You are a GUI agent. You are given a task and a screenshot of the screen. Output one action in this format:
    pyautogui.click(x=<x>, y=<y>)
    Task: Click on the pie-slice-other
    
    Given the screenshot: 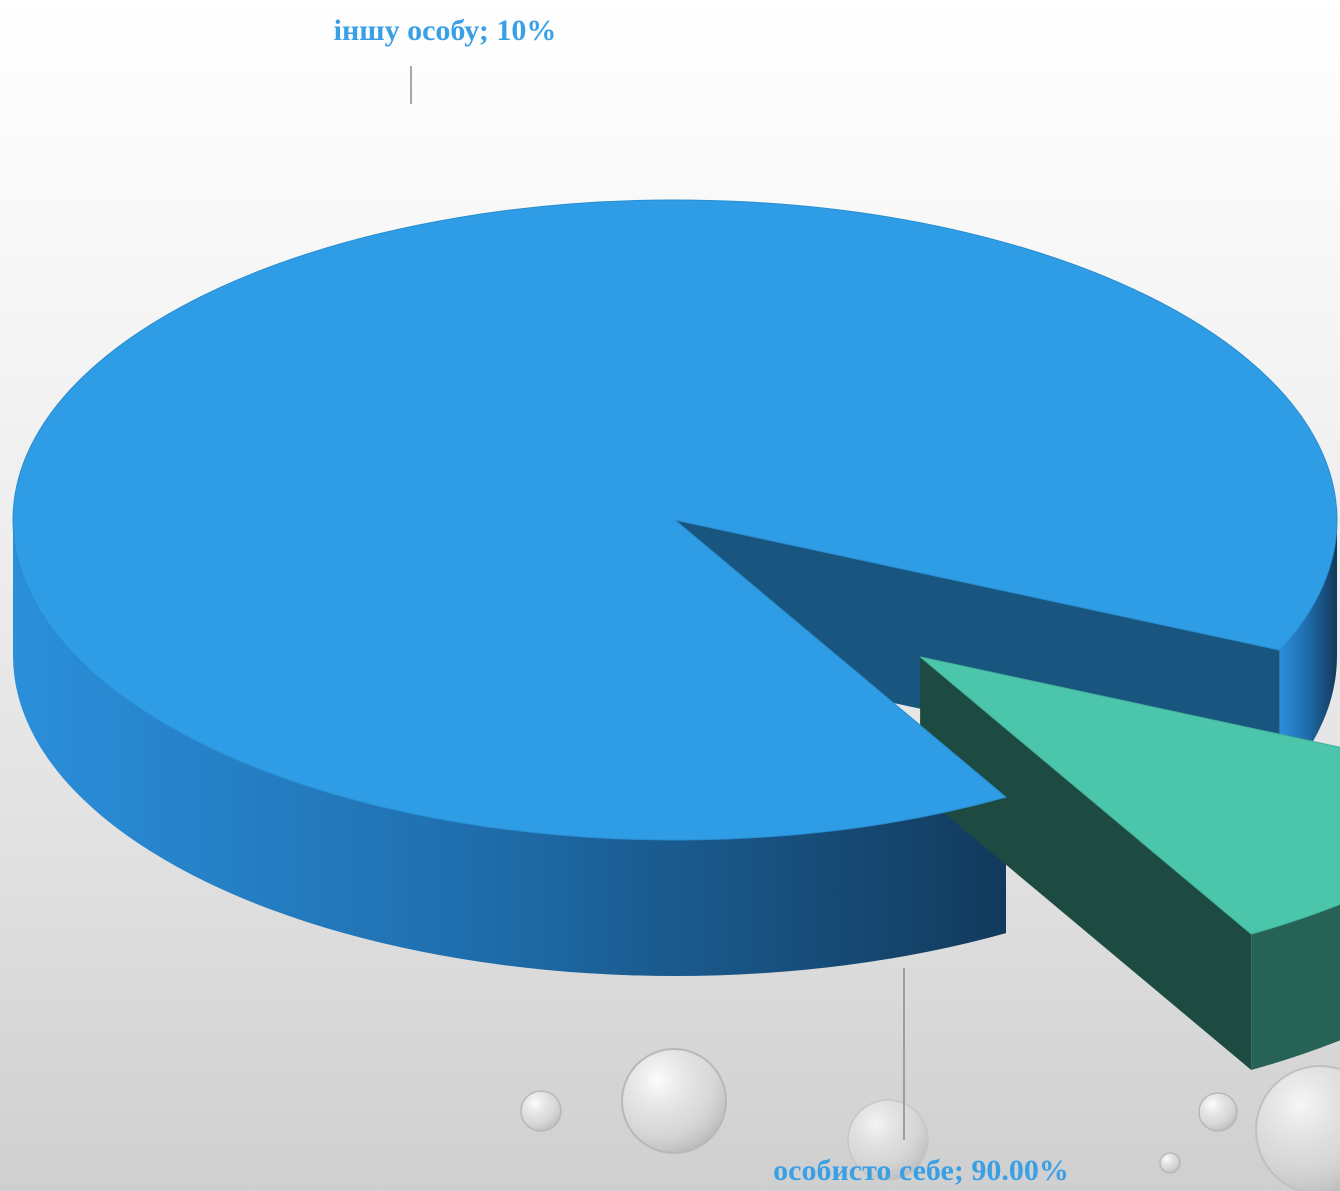 What is the action you would take?
    pyautogui.click(x=1129, y=795)
    